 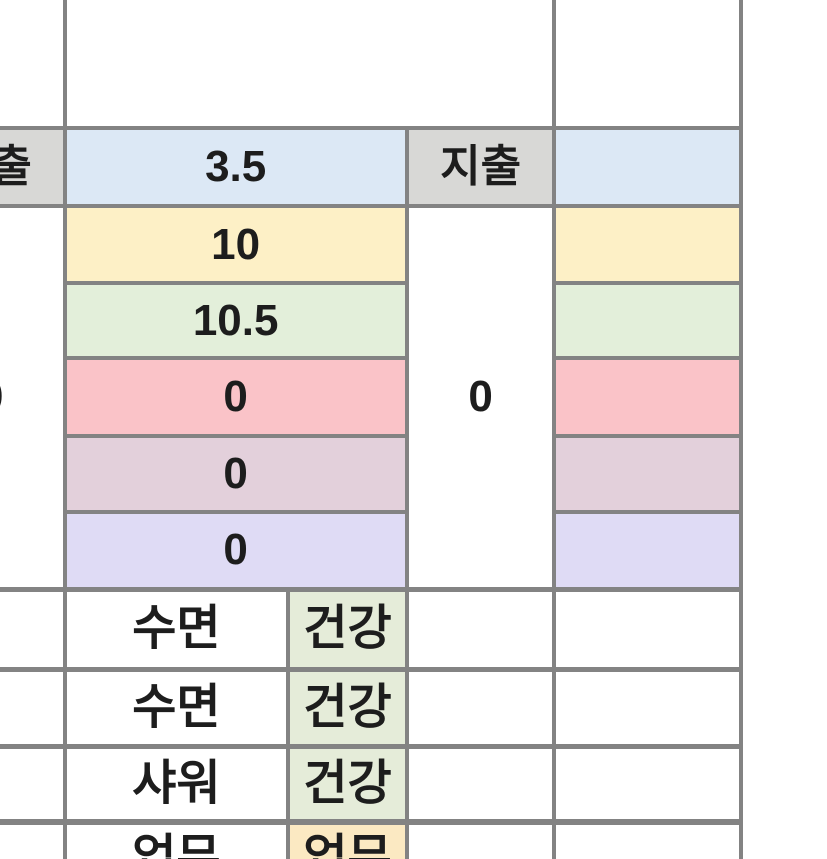 I want to click on cell-top-right-blank, so click(x=647, y=65).